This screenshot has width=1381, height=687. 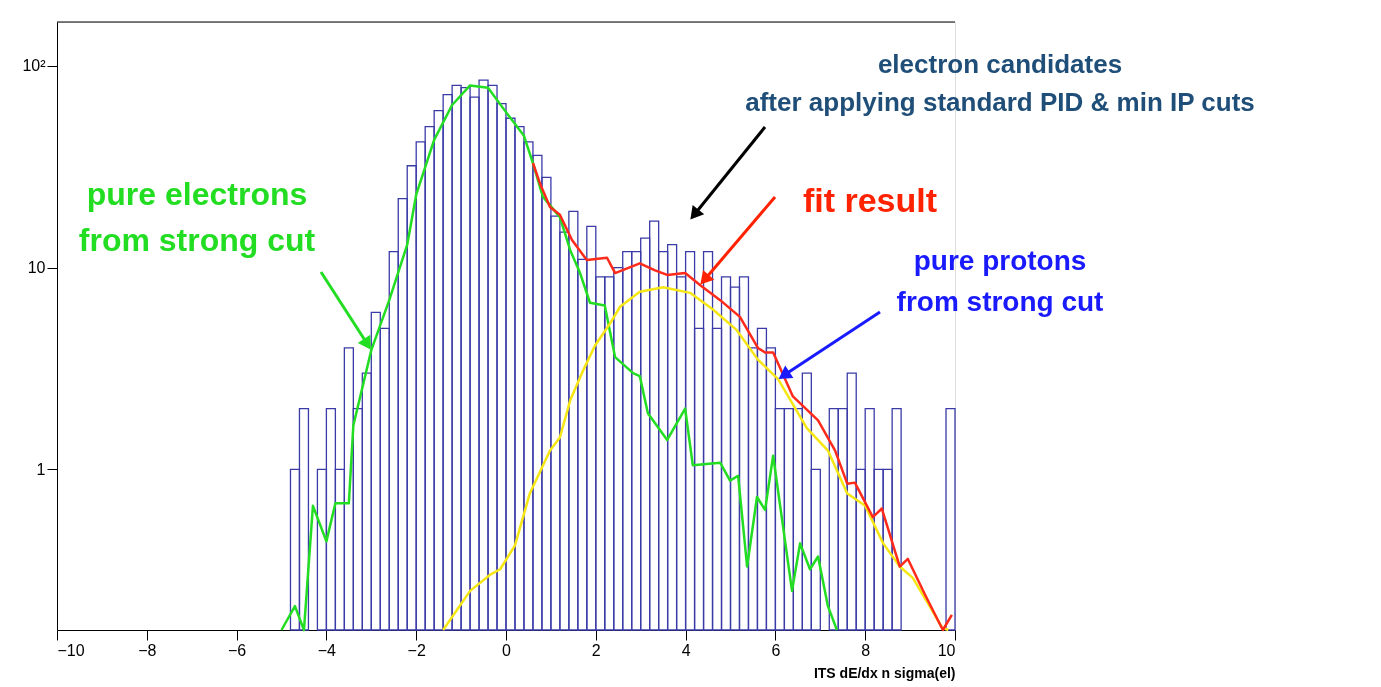 What do you see at coordinates (36, 268) in the screenshot?
I see `y-tick-label: 10` at bounding box center [36, 268].